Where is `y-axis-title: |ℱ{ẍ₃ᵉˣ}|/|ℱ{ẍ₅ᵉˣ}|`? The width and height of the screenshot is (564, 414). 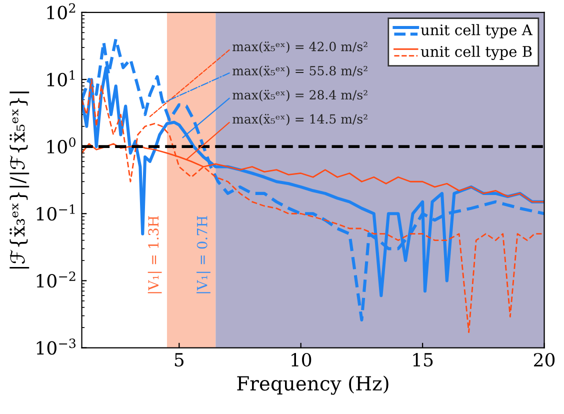 y-axis-title: |ℱ{ẍ₃ᵉˣ}|/|ℱ{ẍ₅ᵉˣ}| is located at coordinates (20, 180).